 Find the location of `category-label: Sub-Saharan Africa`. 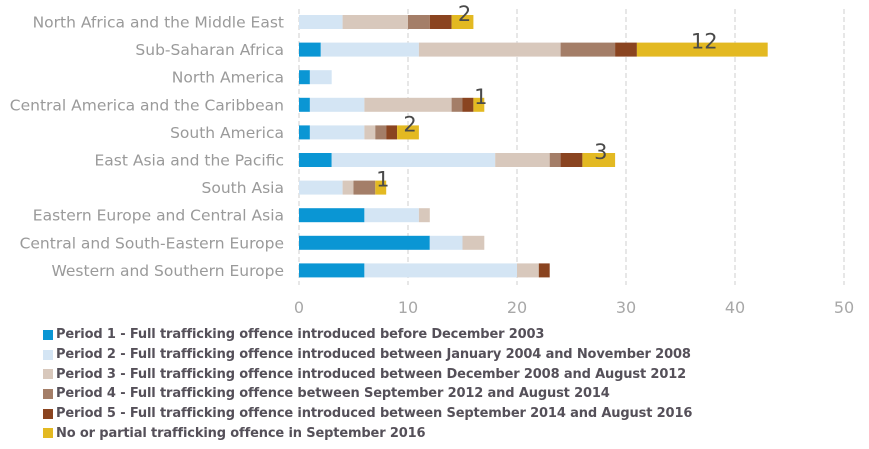

category-label: Sub-Saharan Africa is located at coordinates (209, 50).